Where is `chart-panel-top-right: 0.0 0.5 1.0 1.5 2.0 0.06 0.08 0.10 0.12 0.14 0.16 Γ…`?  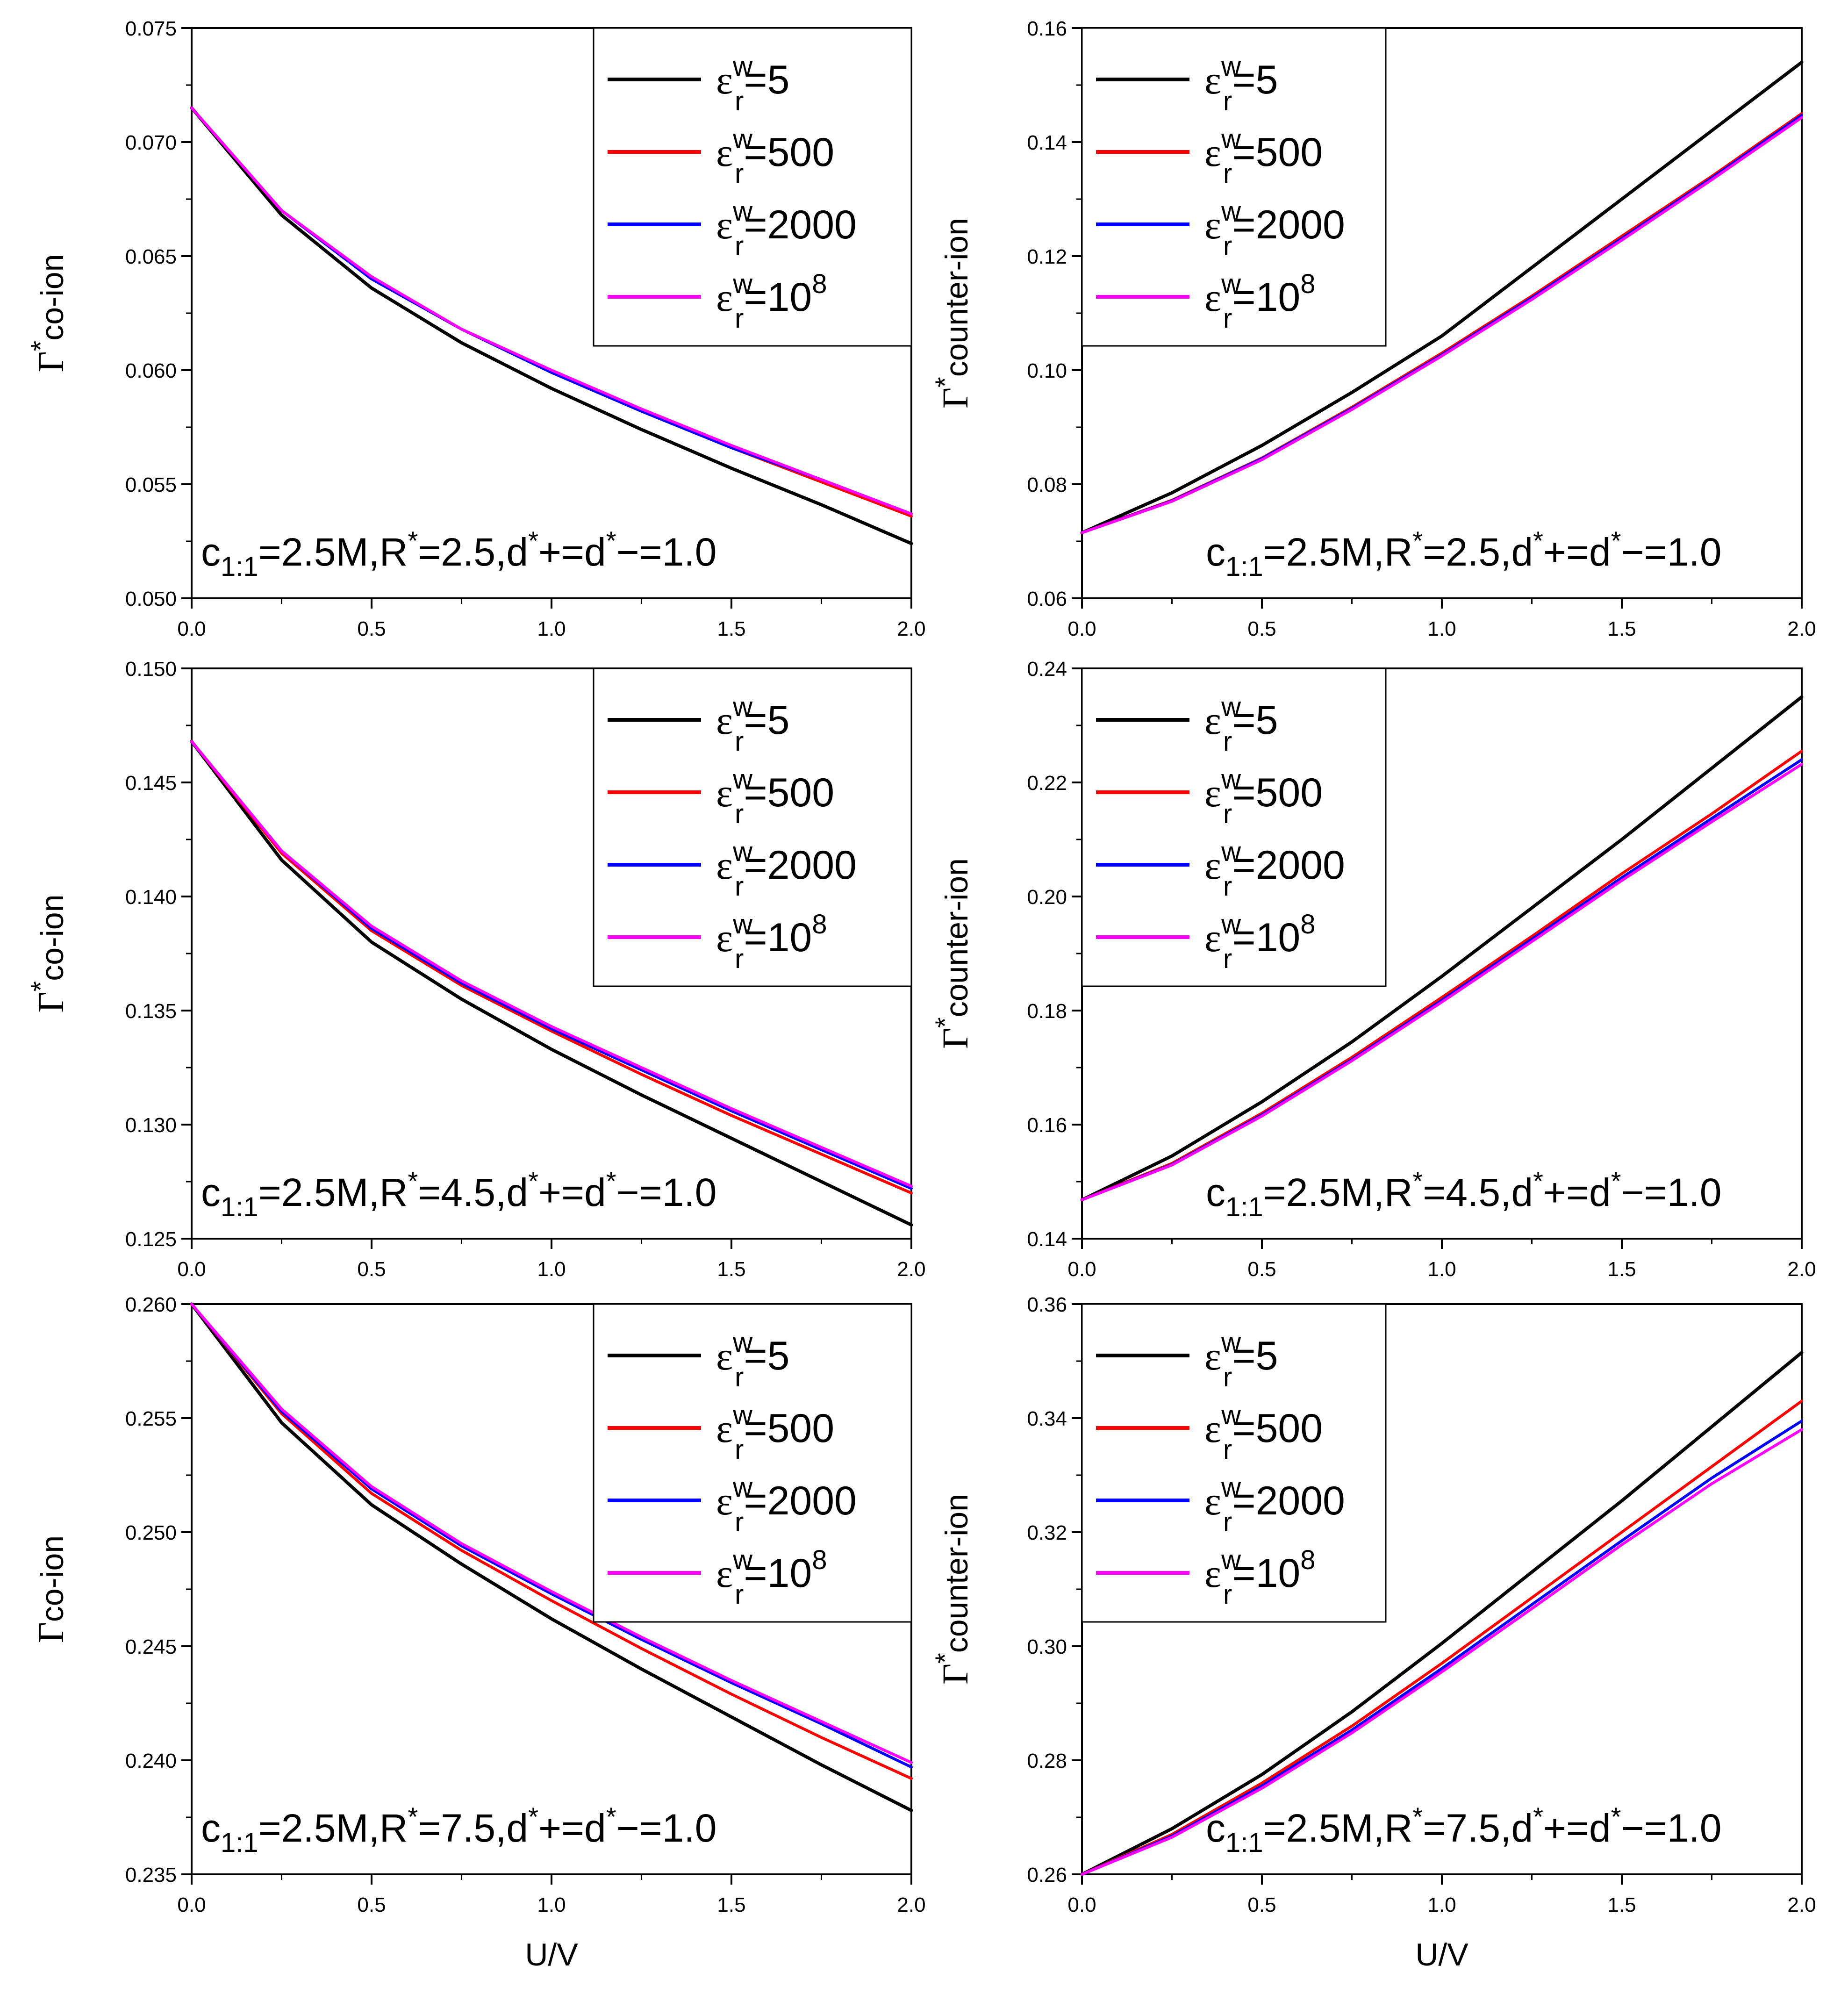
chart-panel-top-right: 0.0 0.5 1.0 1.5 2.0 0.06 0.08 0.10 0.12 0.14 0.16 Γ… is located at coordinates (1373, 328).